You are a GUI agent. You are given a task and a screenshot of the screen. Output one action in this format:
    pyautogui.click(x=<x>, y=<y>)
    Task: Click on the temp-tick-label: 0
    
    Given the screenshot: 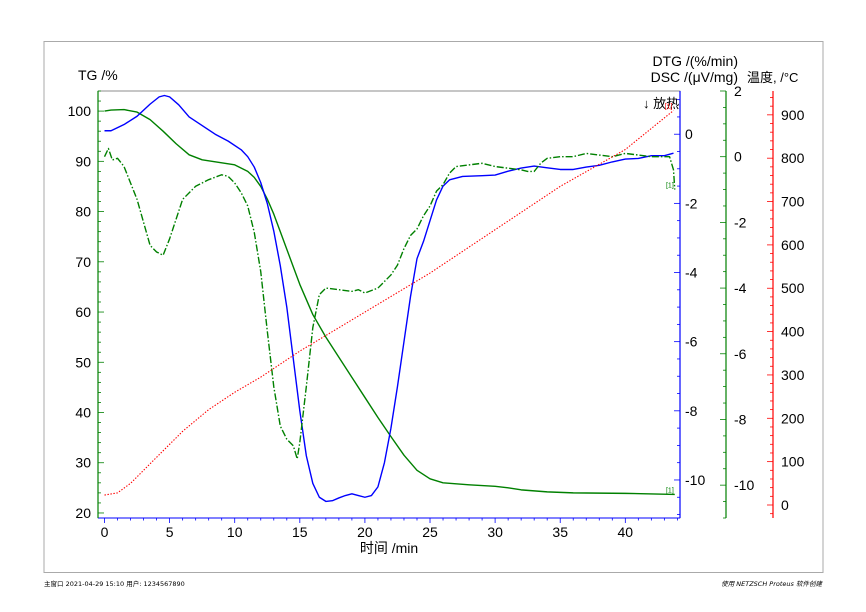 What is the action you would take?
    pyautogui.click(x=785, y=505)
    